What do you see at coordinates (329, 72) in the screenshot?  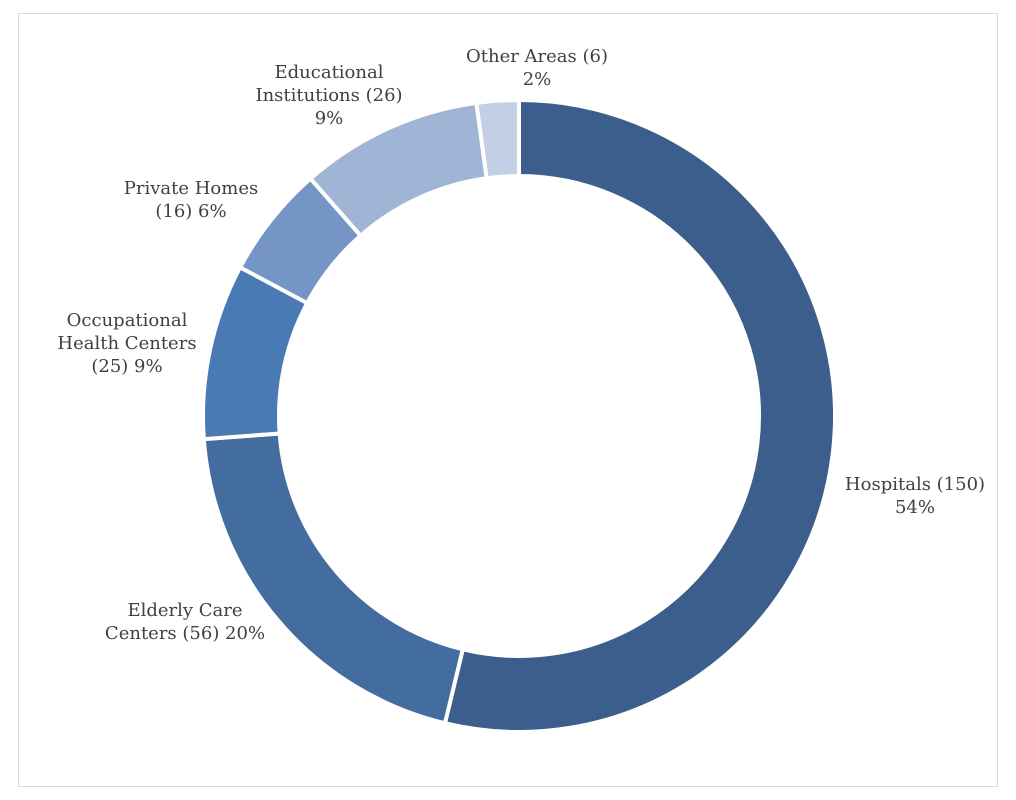 I see `data-label-line: Educational` at bounding box center [329, 72].